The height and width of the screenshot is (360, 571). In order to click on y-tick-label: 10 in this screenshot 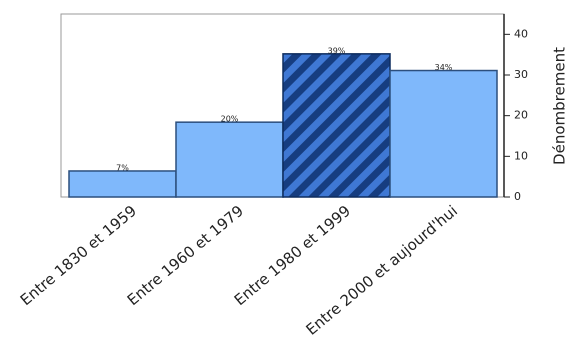, I will do `click(521, 155)`.